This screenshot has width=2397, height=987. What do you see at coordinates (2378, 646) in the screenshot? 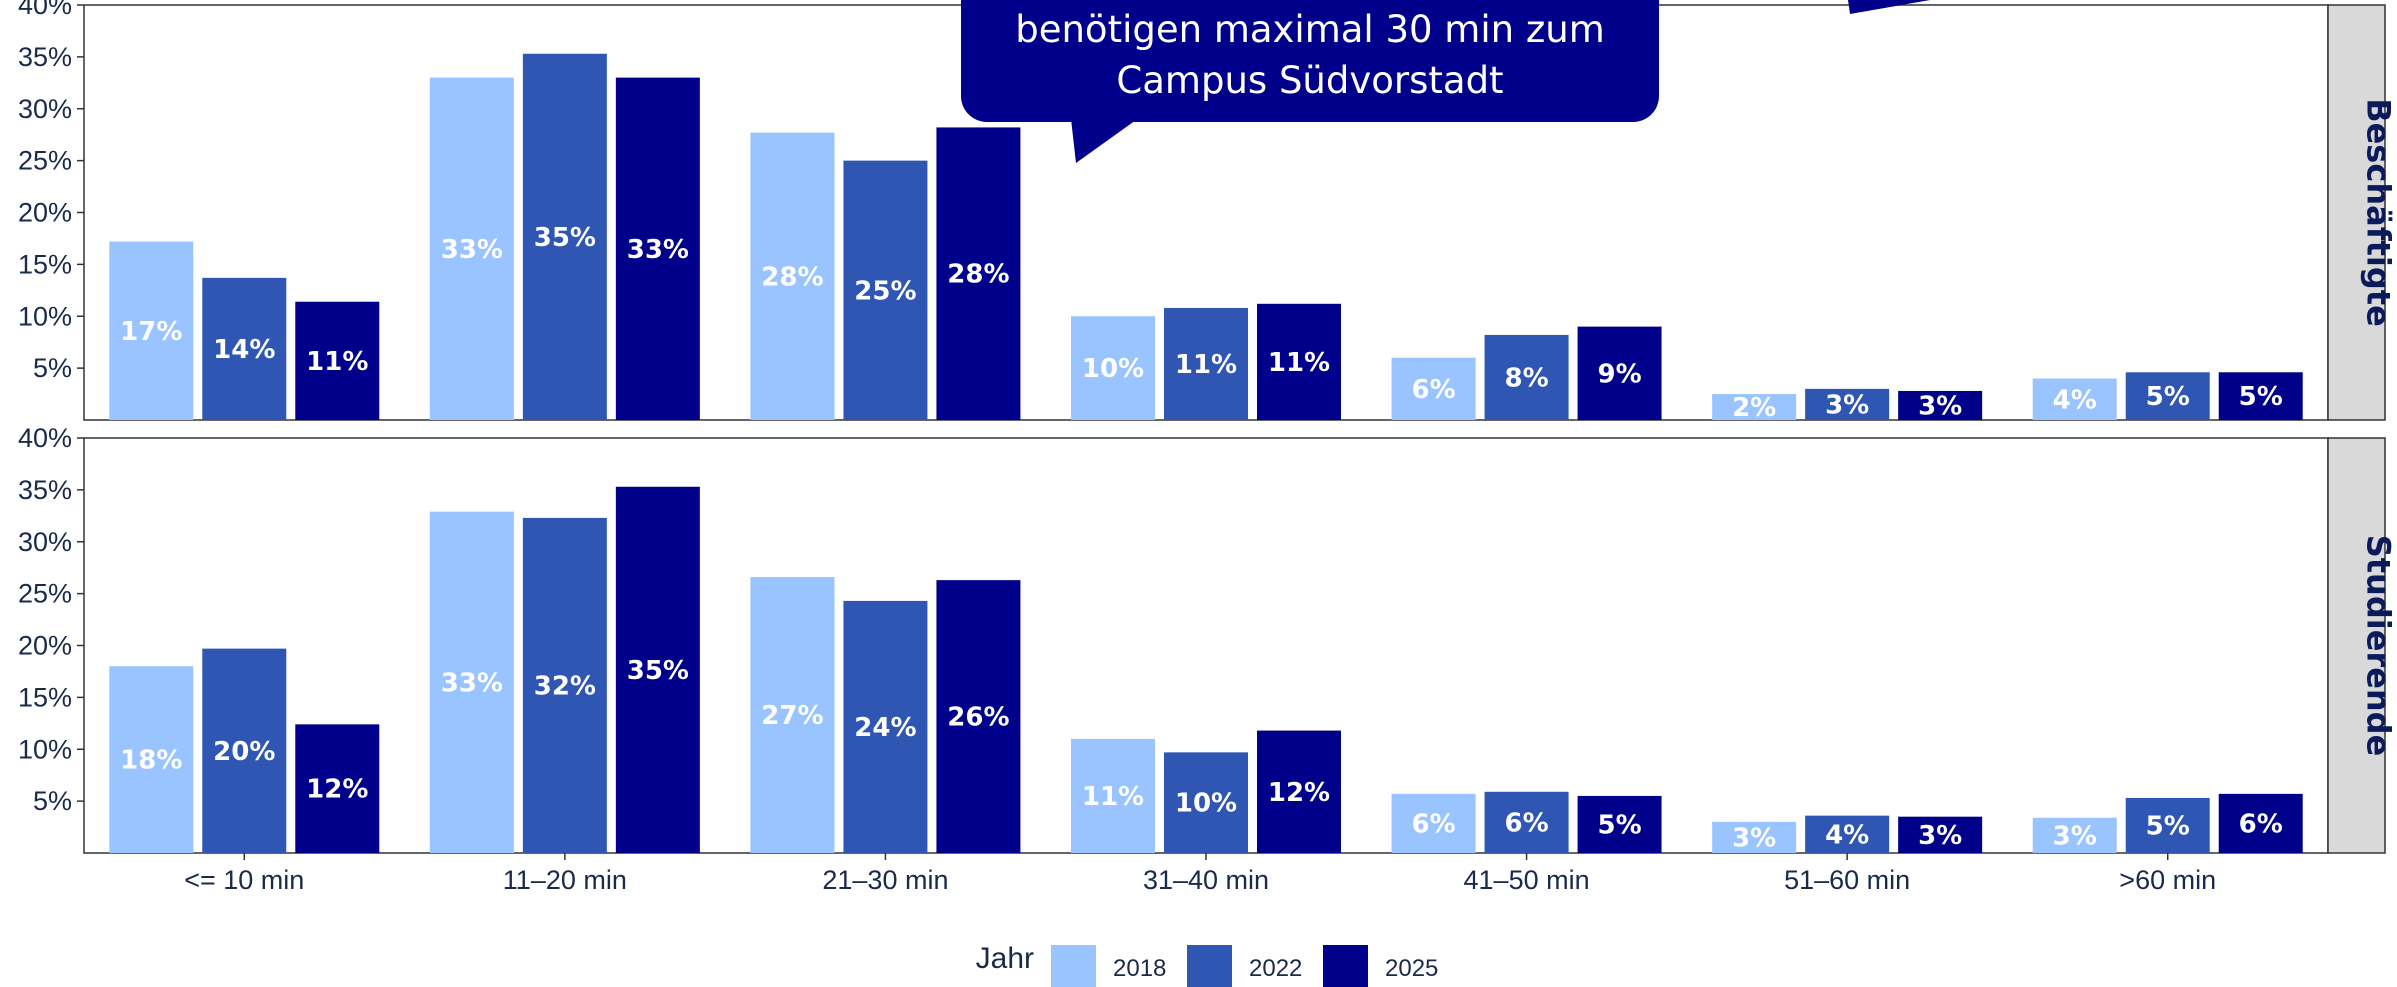
I see `panel-strip-label: Studierende` at bounding box center [2378, 646].